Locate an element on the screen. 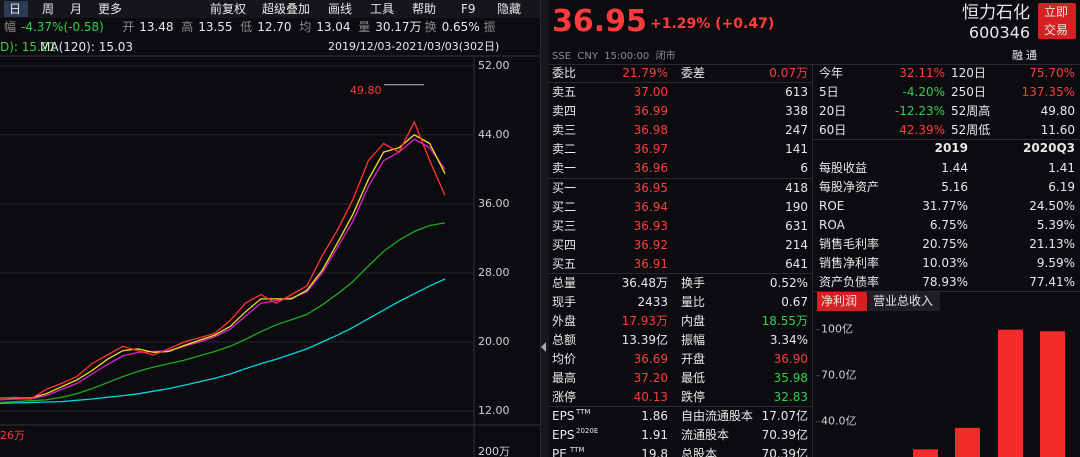 The height and width of the screenshot is (457, 1080). fund-value: 17.07亿 is located at coordinates (784, 416).